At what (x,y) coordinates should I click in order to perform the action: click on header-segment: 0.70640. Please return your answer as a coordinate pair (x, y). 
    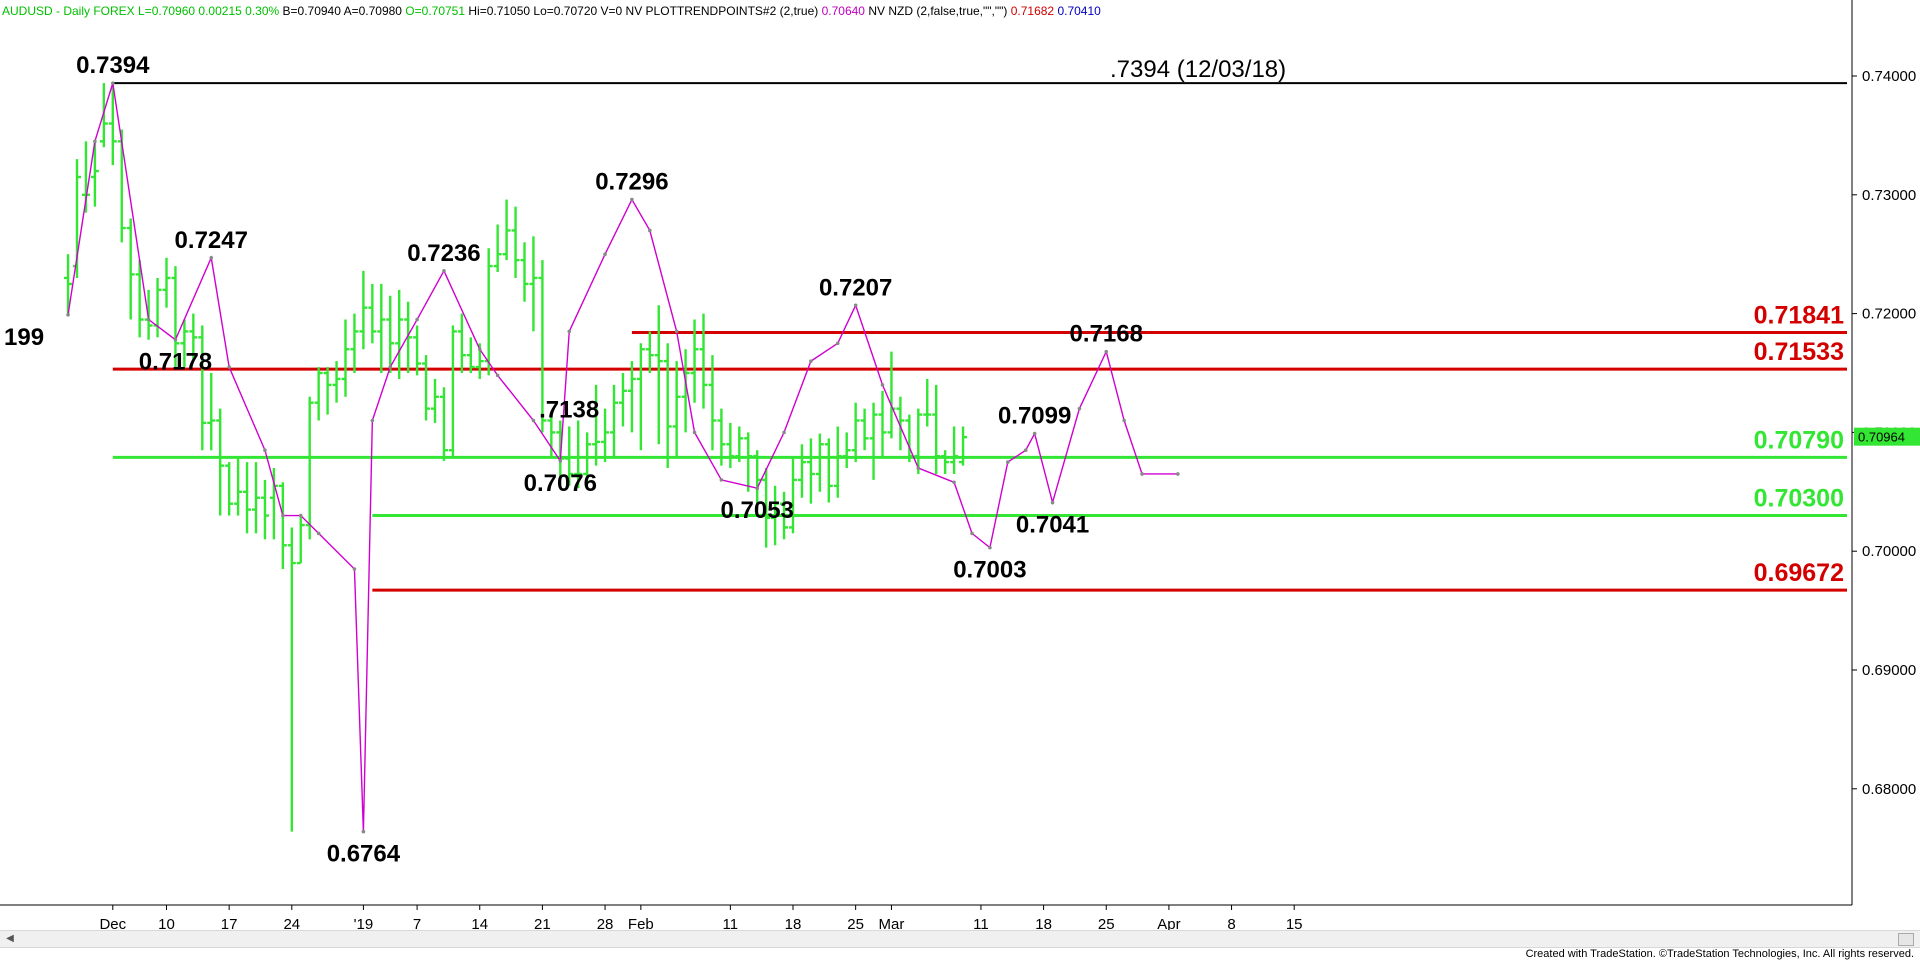
    Looking at the image, I should click on (841, 11).